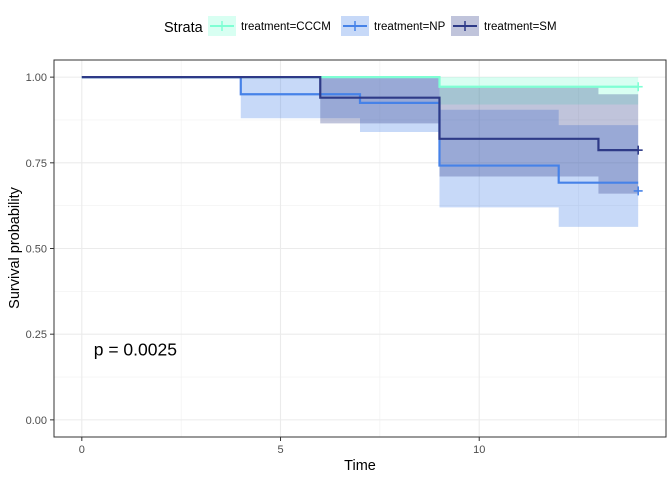 This screenshot has width=672, height=480. I want to click on legend-item-treatment-cccm: treatment=CCCM, so click(269, 26).